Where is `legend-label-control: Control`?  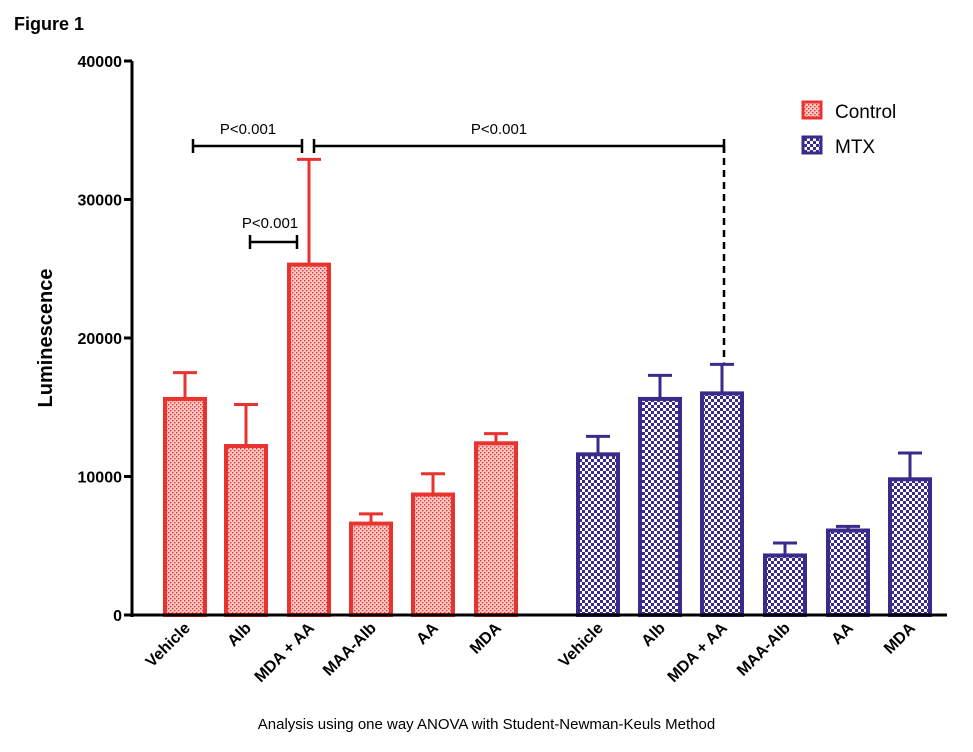 legend-label-control: Control is located at coordinates (865, 112).